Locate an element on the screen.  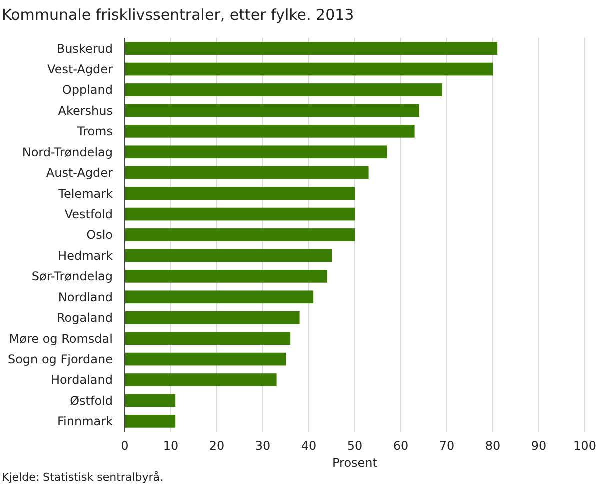
x-axis-title: Prosent is located at coordinates (355, 463).